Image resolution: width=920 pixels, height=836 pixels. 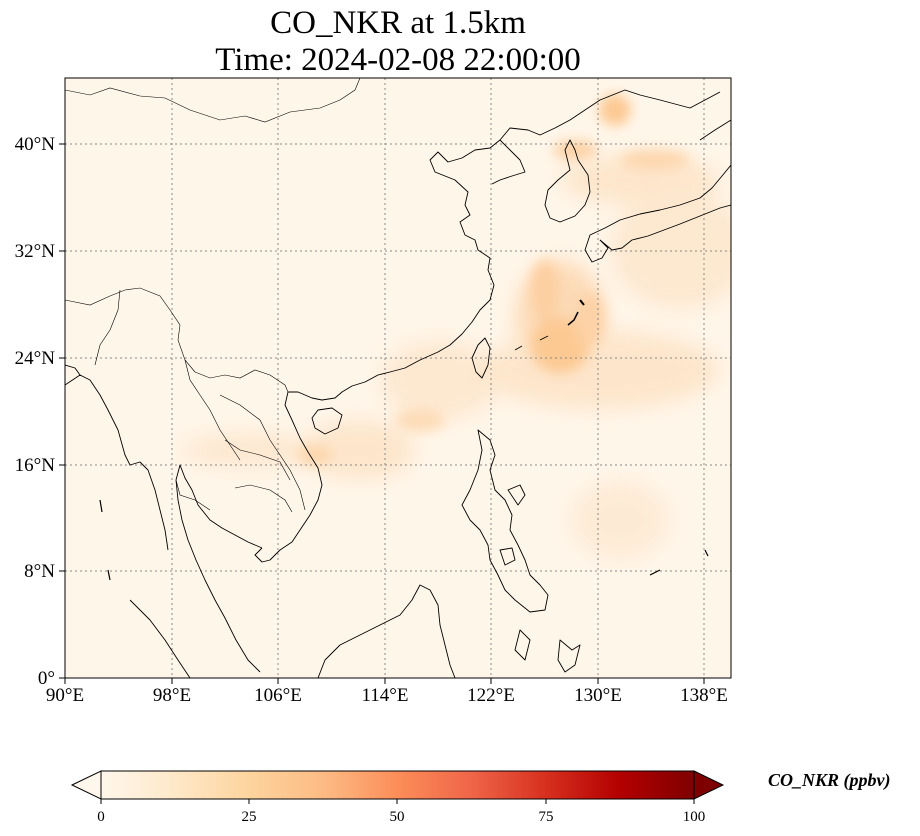 I want to click on colorbar-label: CO_NKR (ppbv), so click(x=829, y=780).